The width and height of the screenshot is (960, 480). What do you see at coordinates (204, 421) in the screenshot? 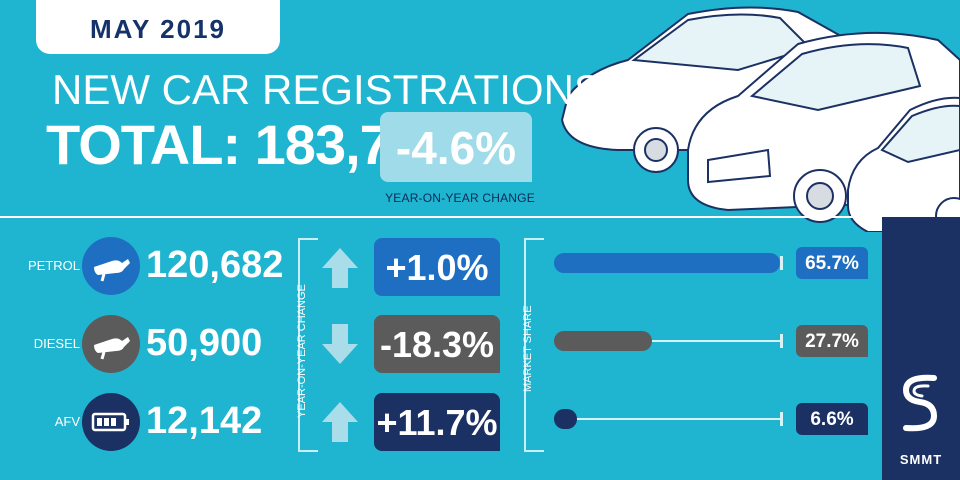
I see `registrations-afv: 12,142` at bounding box center [204, 421].